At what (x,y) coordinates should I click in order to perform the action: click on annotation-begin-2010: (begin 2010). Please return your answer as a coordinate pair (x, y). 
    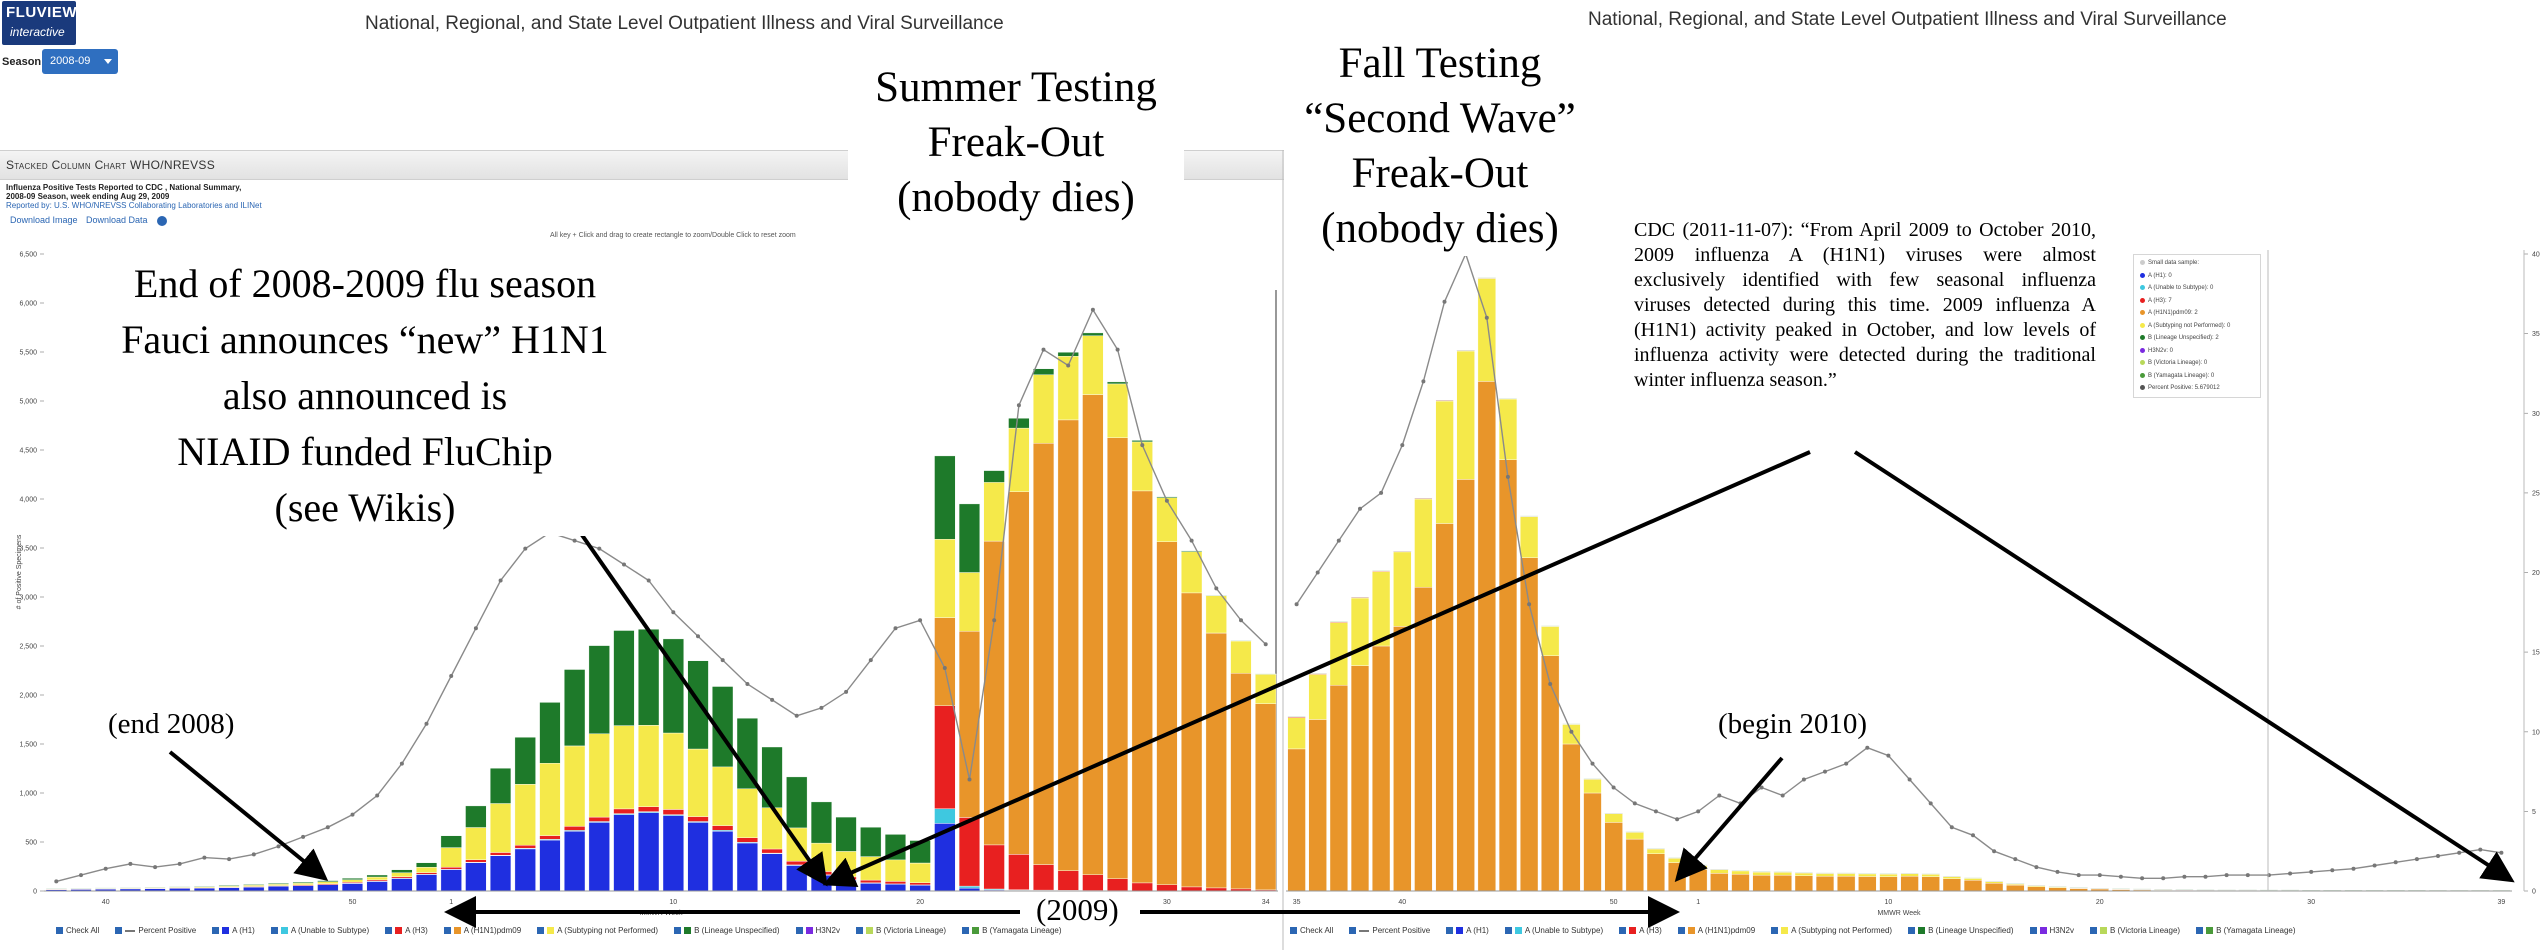
    Looking at the image, I should click on (1792, 724).